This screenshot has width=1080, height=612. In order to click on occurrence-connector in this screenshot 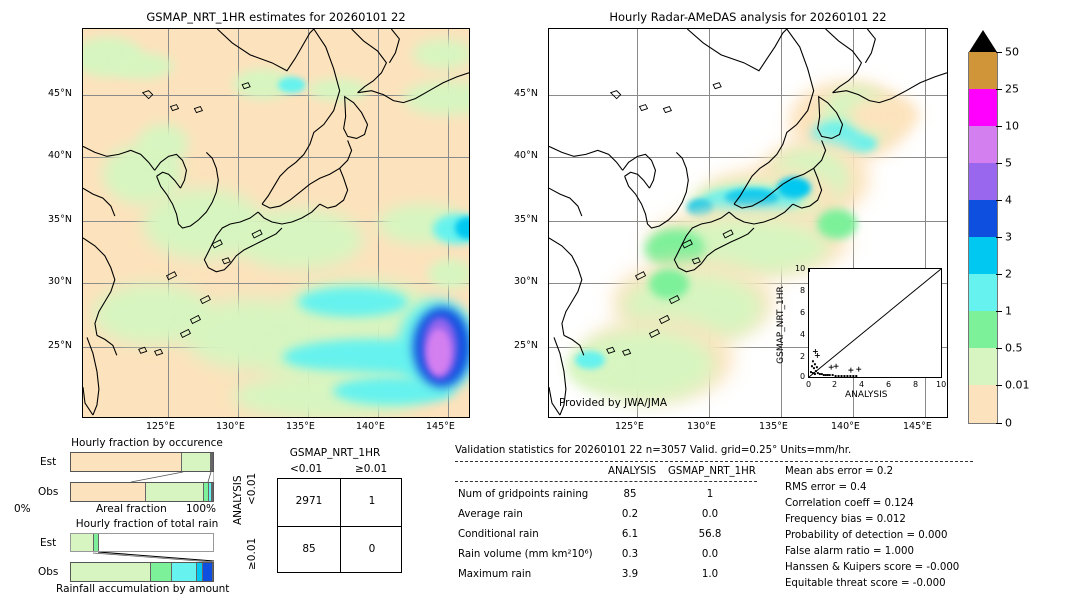, I will do `click(172, 477)`.